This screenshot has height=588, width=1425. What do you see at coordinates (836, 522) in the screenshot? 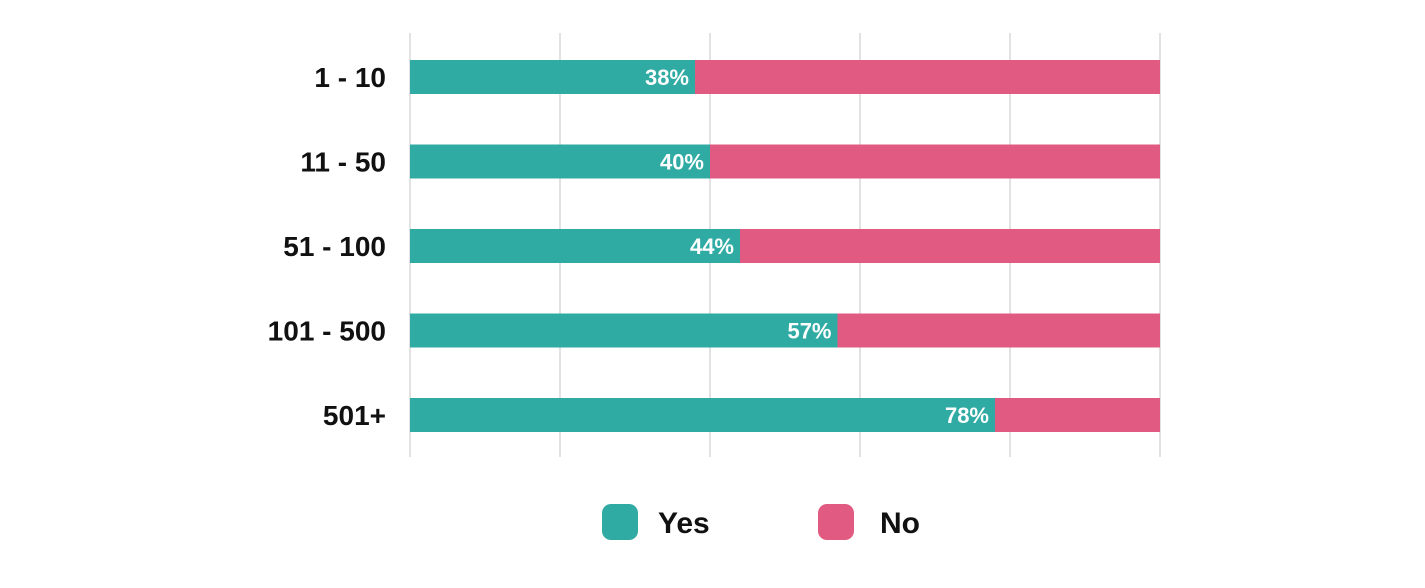
I see `legend-swatch-no` at bounding box center [836, 522].